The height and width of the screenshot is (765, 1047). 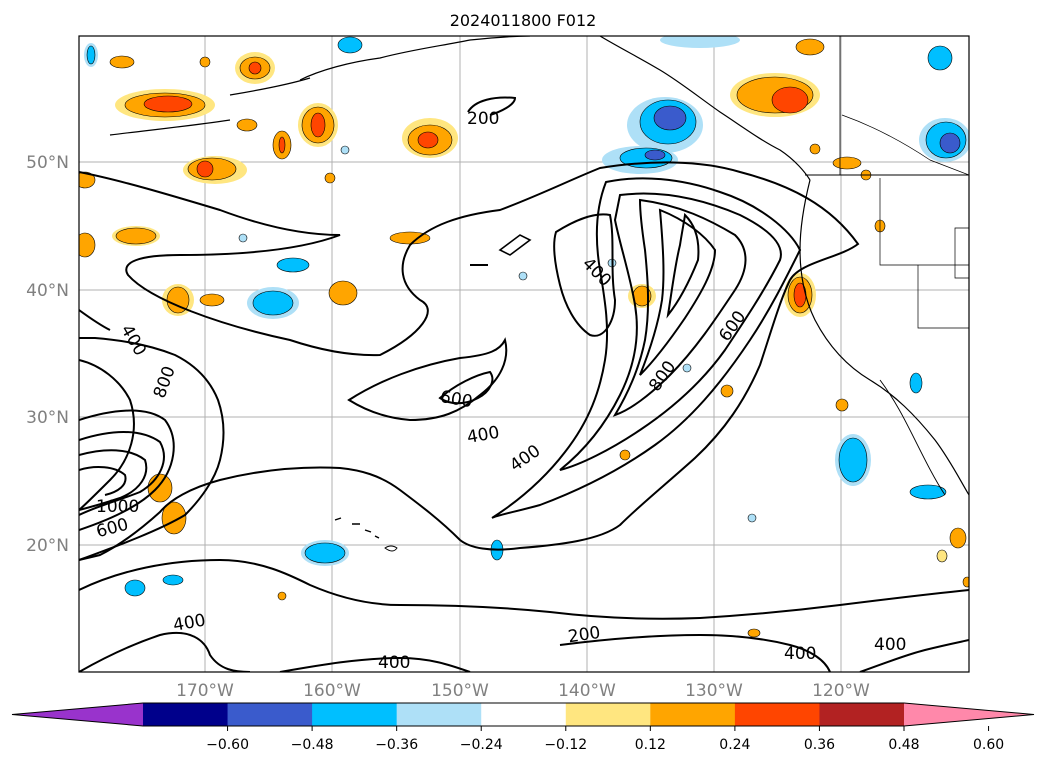 What do you see at coordinates (47, 354) in the screenshot?
I see `latitude-labels: 50°N 40°N 30°N 20°N` at bounding box center [47, 354].